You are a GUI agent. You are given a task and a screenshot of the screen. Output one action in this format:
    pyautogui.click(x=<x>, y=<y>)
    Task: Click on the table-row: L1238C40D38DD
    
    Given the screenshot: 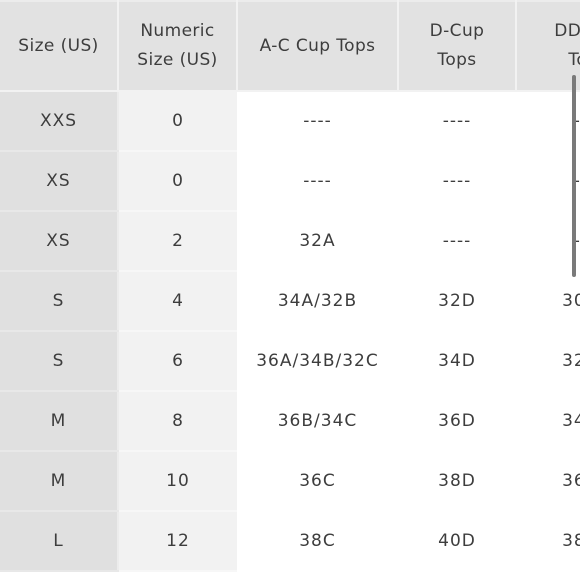 What is the action you would take?
    pyautogui.click(x=290, y=541)
    